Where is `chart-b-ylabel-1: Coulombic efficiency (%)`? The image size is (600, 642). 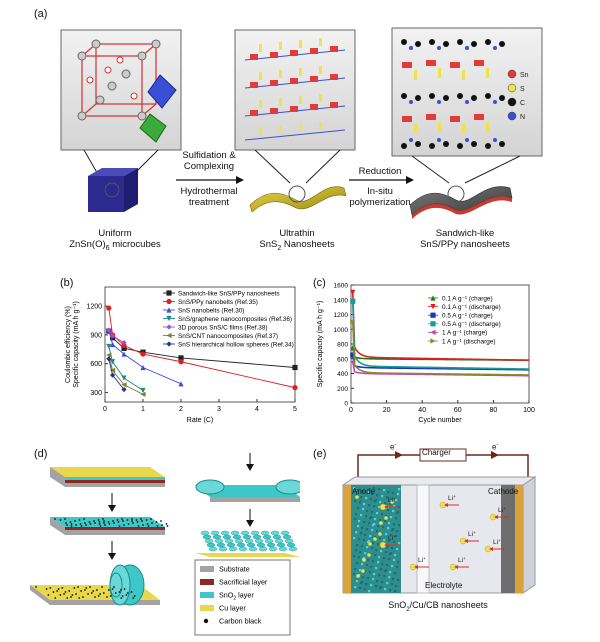 chart-b-ylabel-1: Coulombic efficiency (%) is located at coordinates (68, 344).